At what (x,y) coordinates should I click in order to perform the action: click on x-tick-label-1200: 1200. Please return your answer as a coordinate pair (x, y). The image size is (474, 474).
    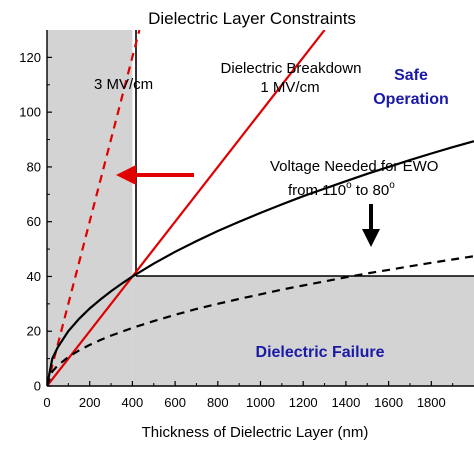
    Looking at the image, I should click on (303, 402).